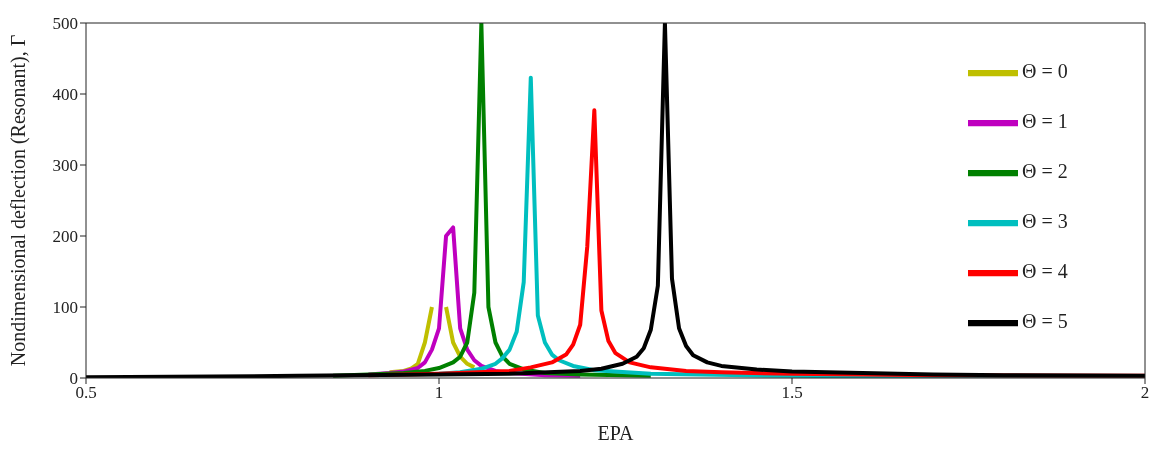  What do you see at coordinates (1045, 70) in the screenshot?
I see `legend-label: Θ = 0` at bounding box center [1045, 70].